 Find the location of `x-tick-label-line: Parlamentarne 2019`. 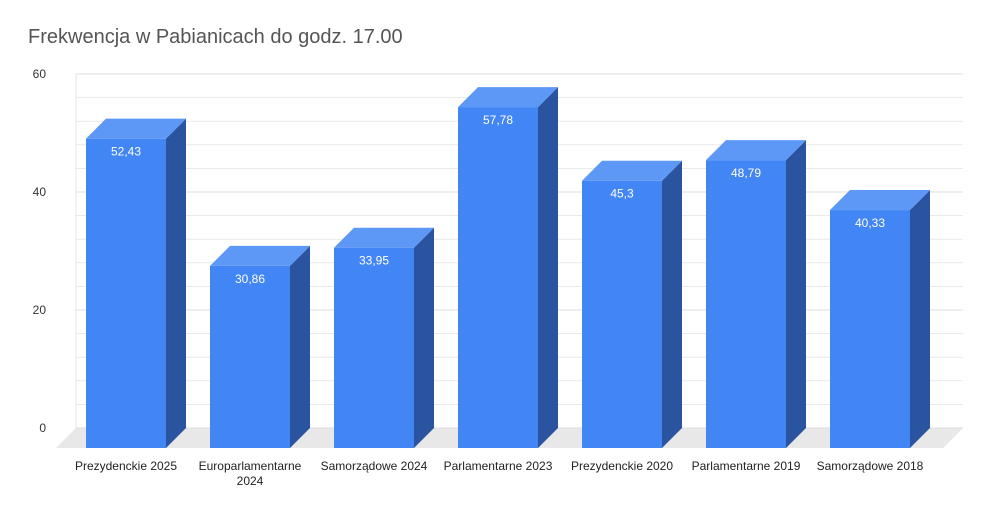

x-tick-label-line: Parlamentarne 2019 is located at coordinates (746, 466).